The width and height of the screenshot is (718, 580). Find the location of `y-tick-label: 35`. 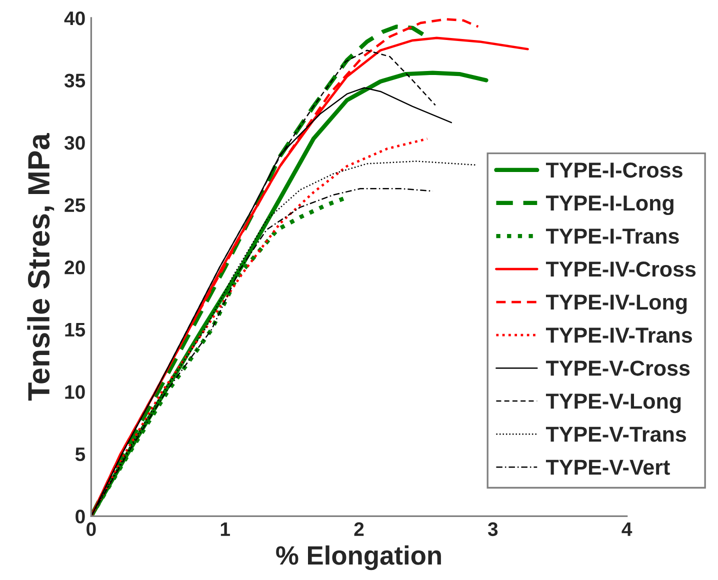

y-tick-label: 35 is located at coordinates (75, 81).